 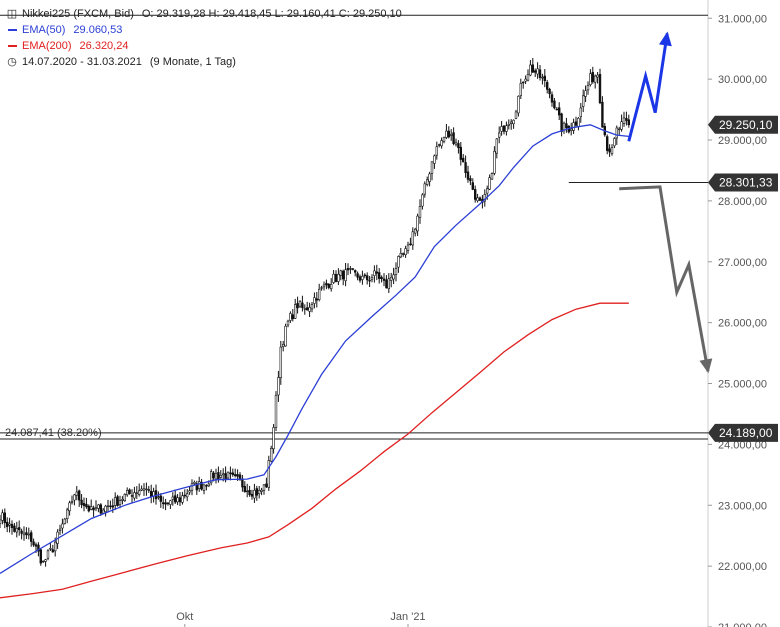 I want to click on price-tag-last: 29.250,10, so click(x=743, y=124).